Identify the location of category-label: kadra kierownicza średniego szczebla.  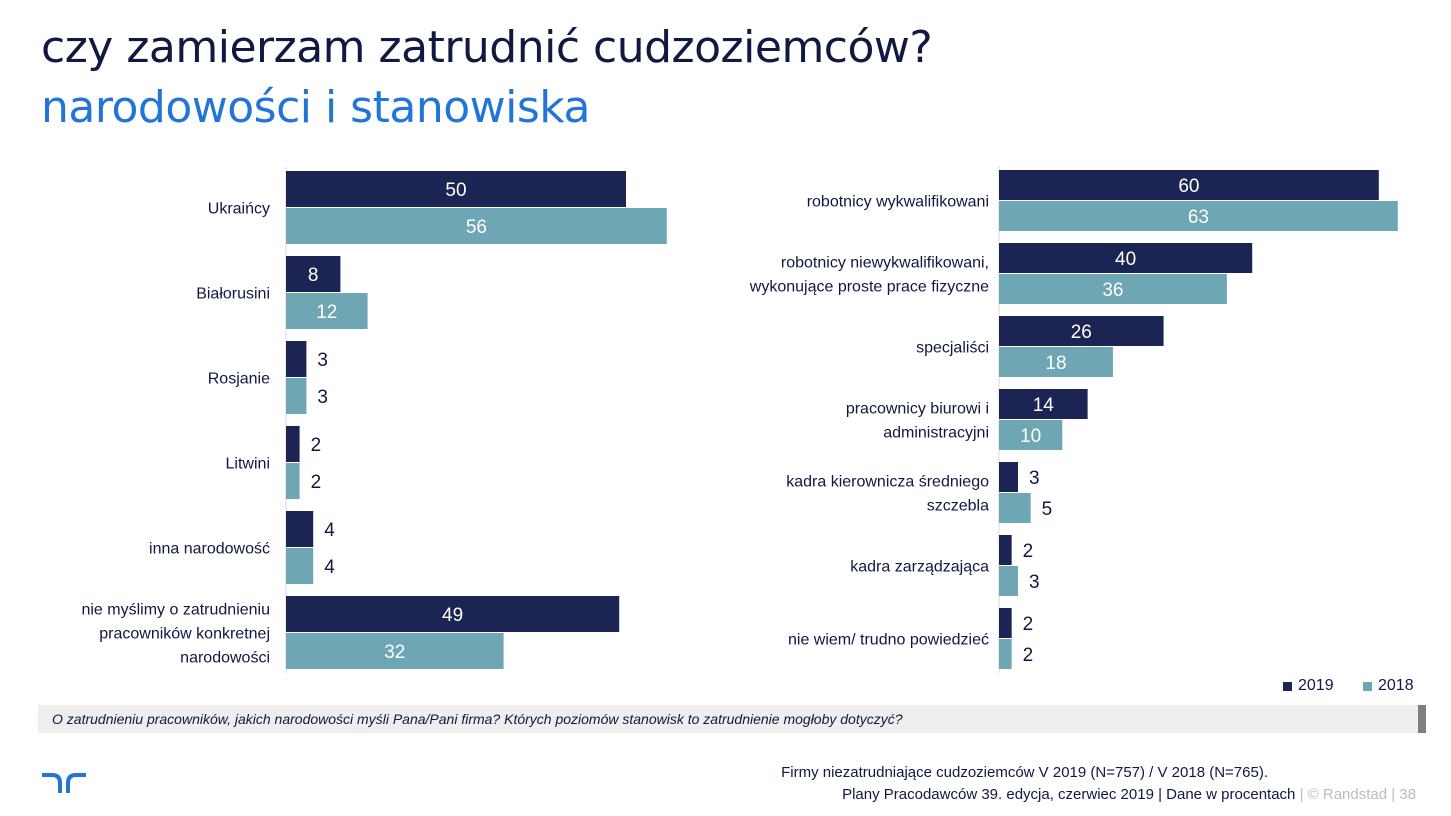
(887, 494).